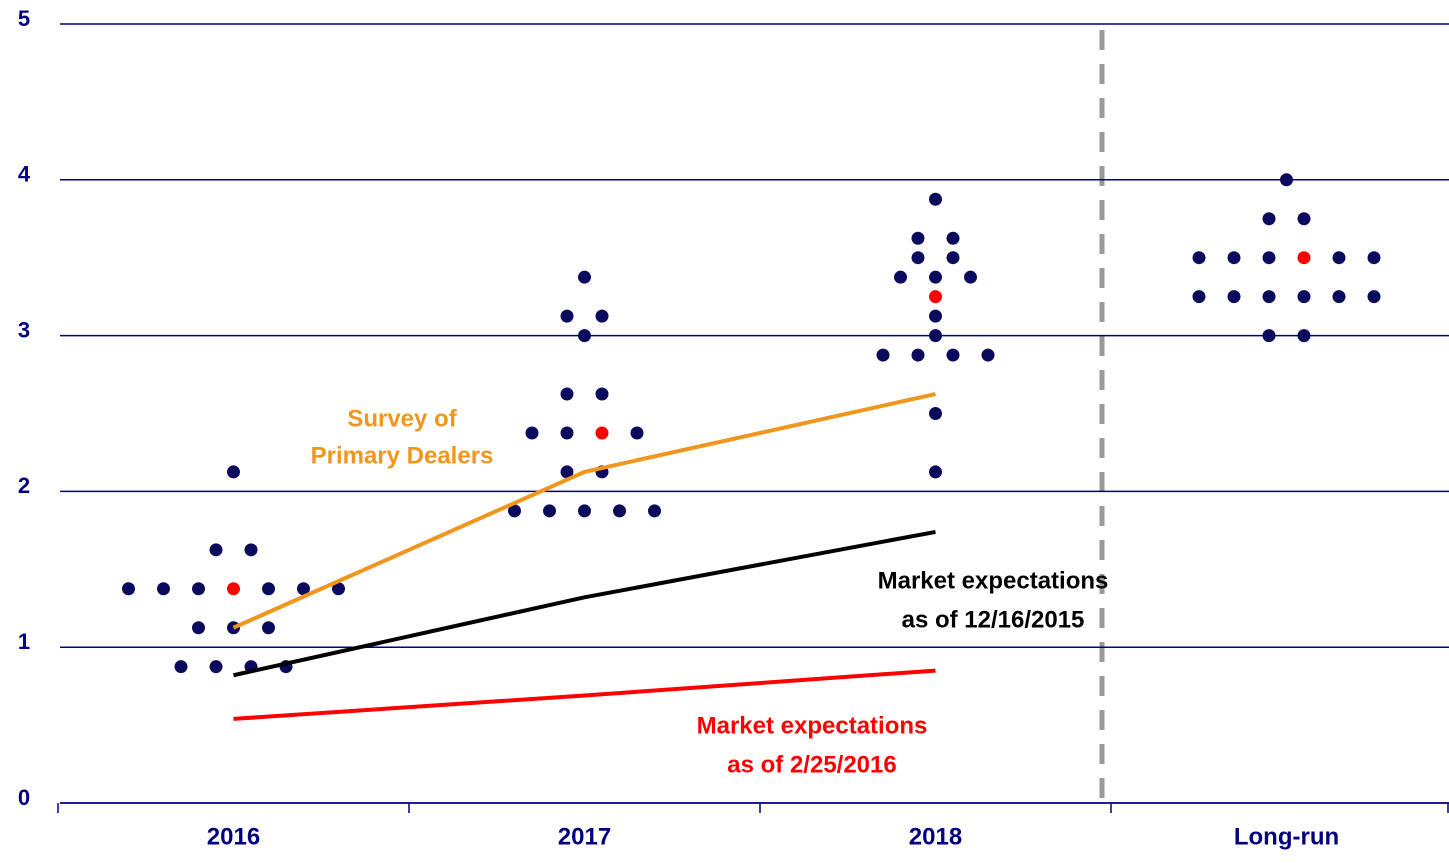 The image size is (1449, 863). Describe the element at coordinates (24, 797) in the screenshot. I see `y-tick-label: 0` at that location.